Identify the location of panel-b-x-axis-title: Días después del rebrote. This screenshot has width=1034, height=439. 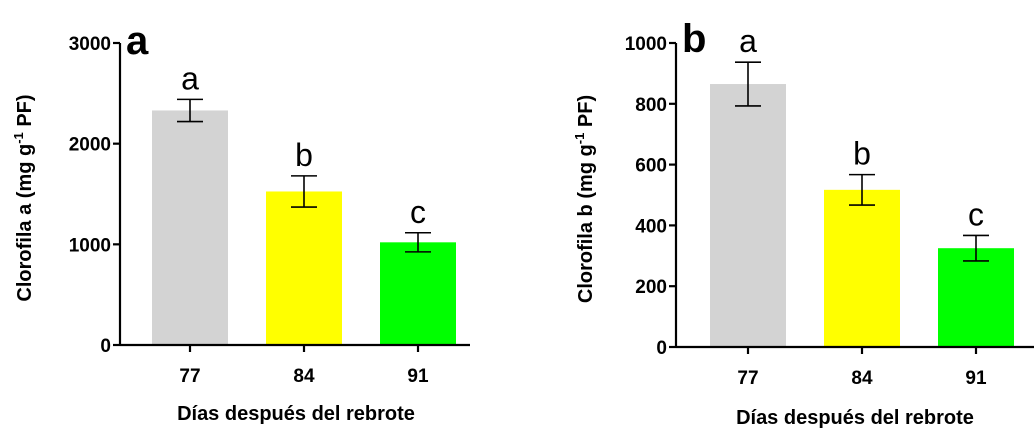
(855, 418).